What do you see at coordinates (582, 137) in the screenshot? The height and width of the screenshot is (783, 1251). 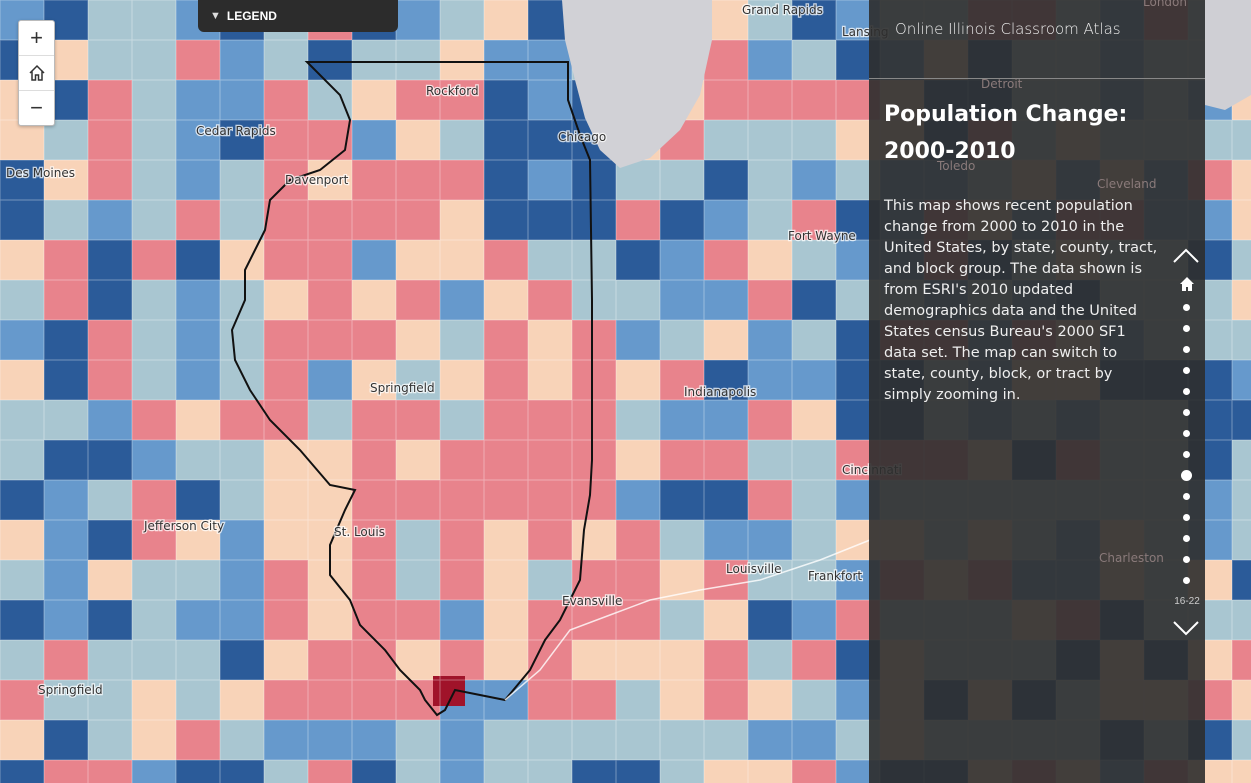 I see `city-label-chicago: Chicago` at bounding box center [582, 137].